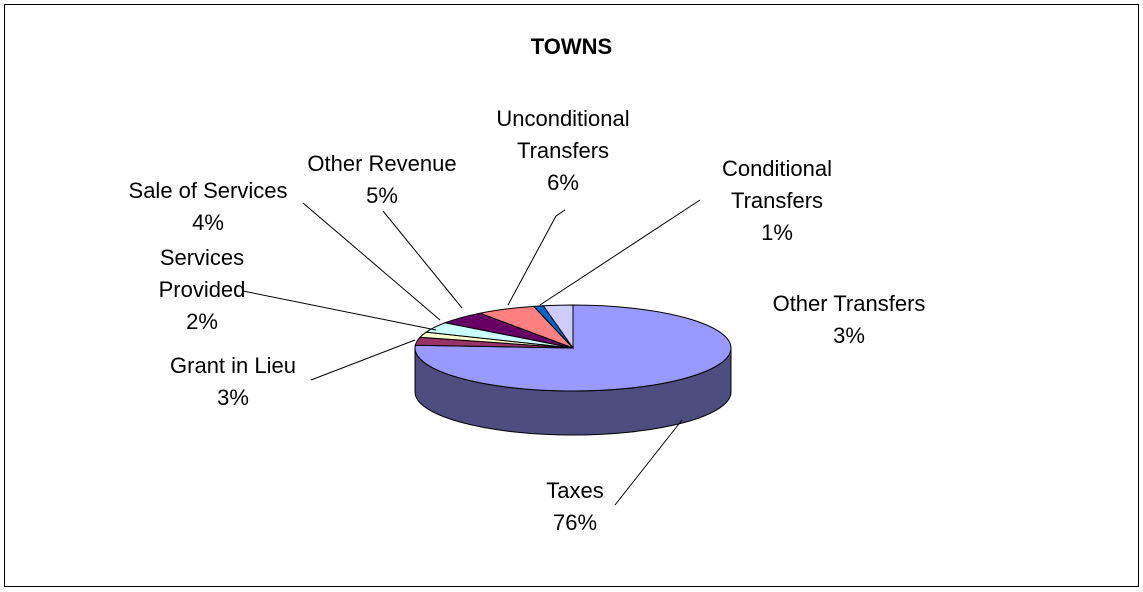 The height and width of the screenshot is (592, 1143). What do you see at coordinates (382, 163) in the screenshot?
I see `slice-label-name: Other Revenue` at bounding box center [382, 163].